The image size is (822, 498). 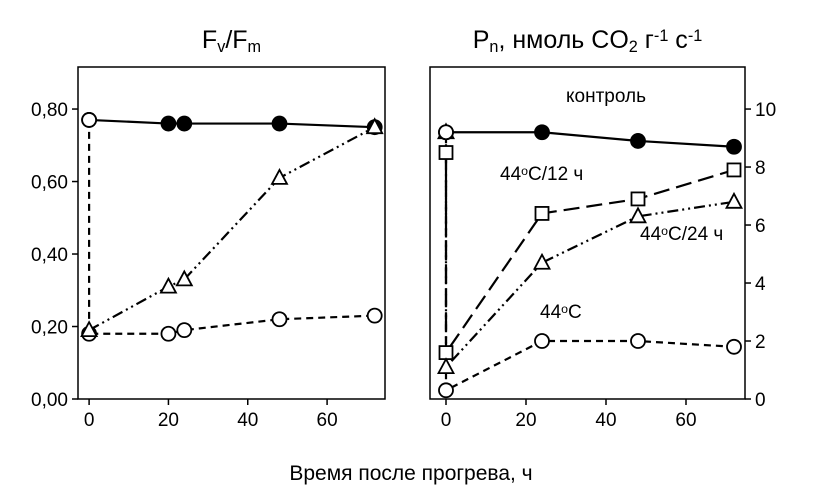 I want to click on text-part: P, so click(x=481, y=40).